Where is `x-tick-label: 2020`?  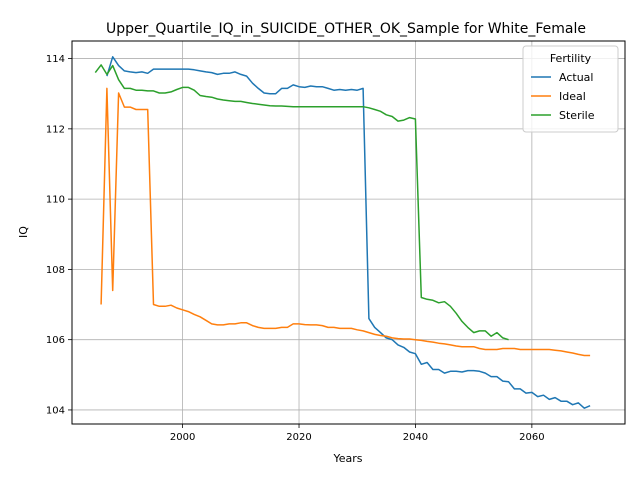
x-tick-label: 2020 is located at coordinates (298, 437).